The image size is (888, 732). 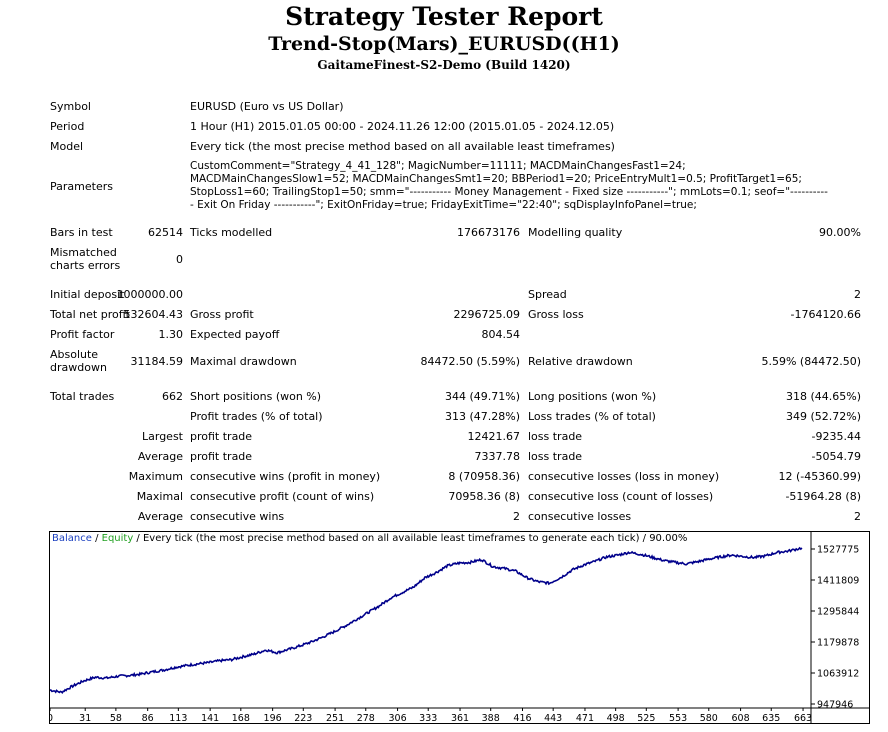 I want to click on y-tick-label: 1295844, so click(x=838, y=611).